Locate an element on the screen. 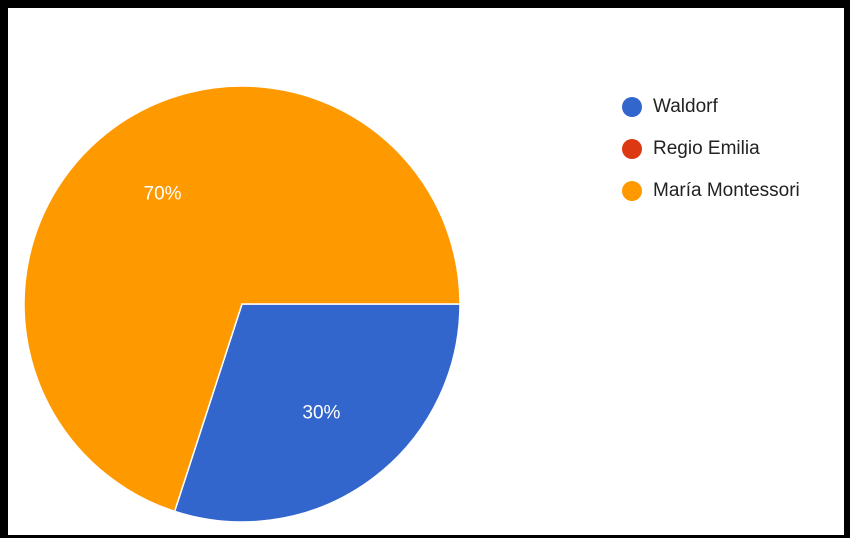 This screenshot has height=538, width=850. legend-item-maria-montessori: María Montessori is located at coordinates (711, 191).